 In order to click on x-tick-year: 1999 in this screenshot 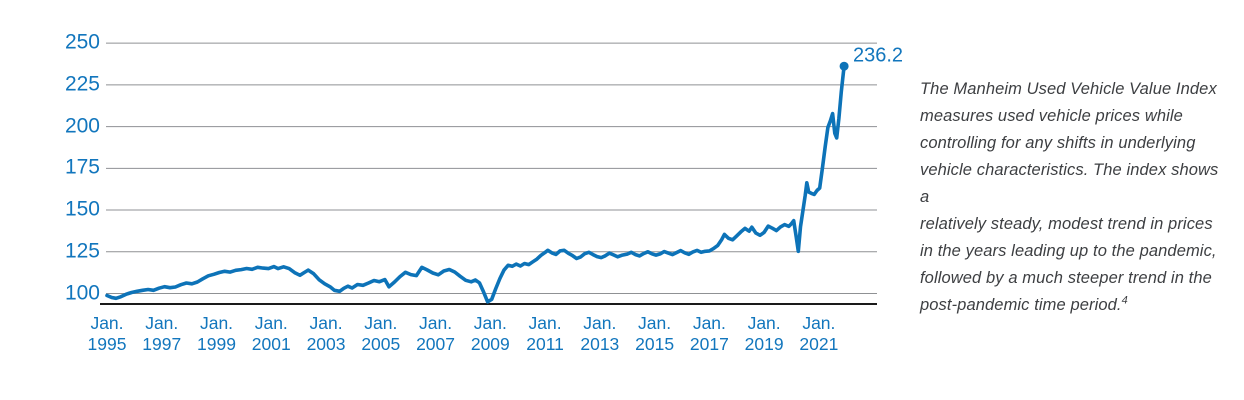, I will do `click(216, 344)`.